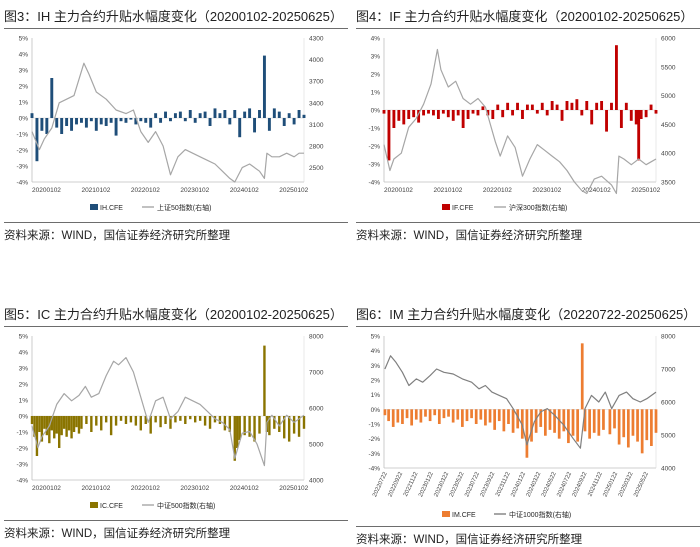  I want to click on y-left-tick-label: -3%, so click(374, 454).